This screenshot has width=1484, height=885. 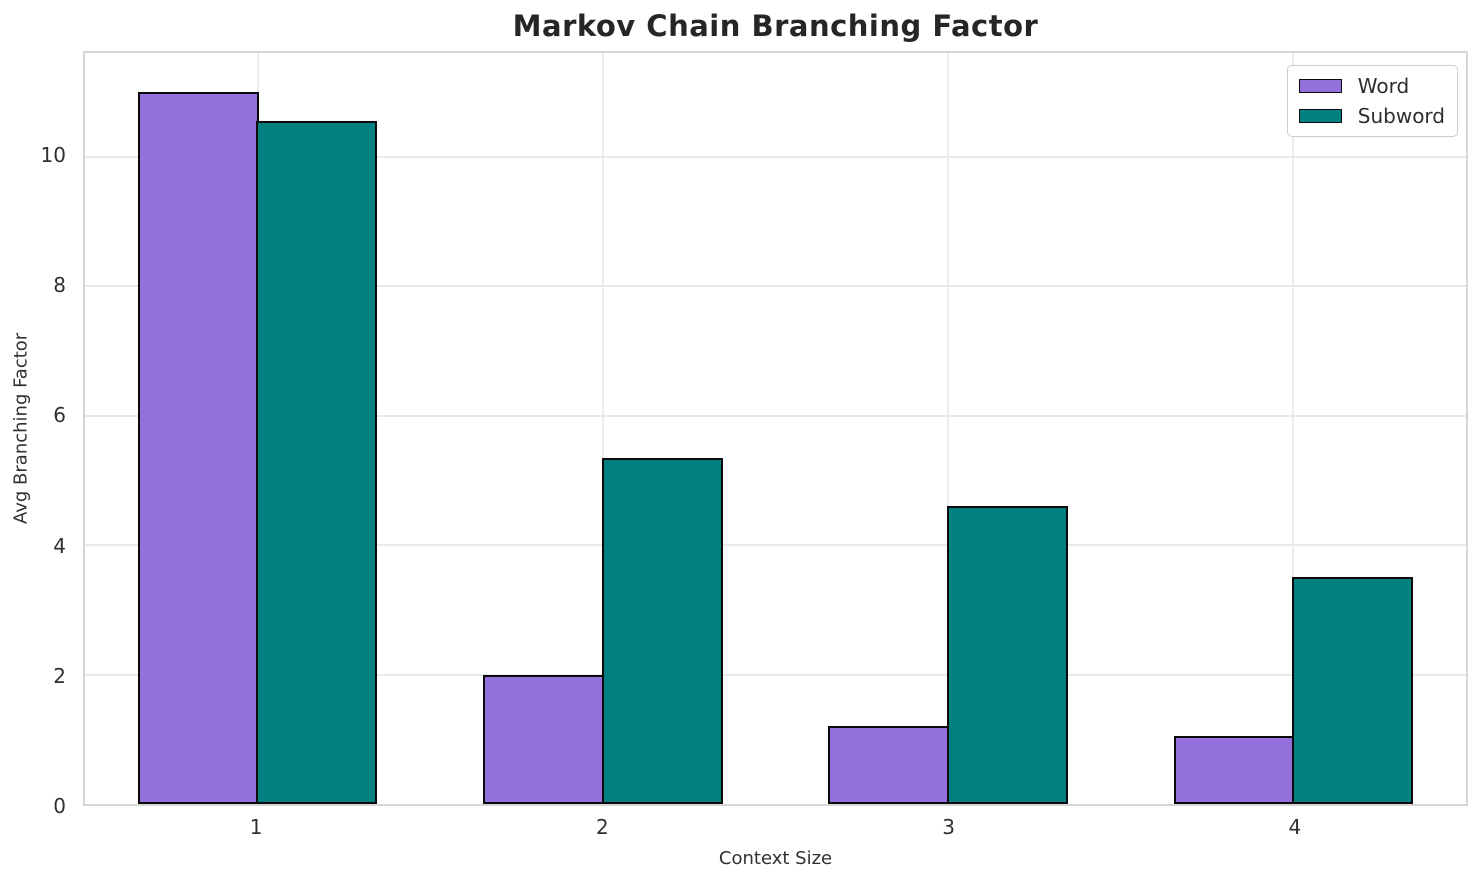 What do you see at coordinates (775, 829) in the screenshot?
I see `x-tick-labels: 1 2 3 4` at bounding box center [775, 829].